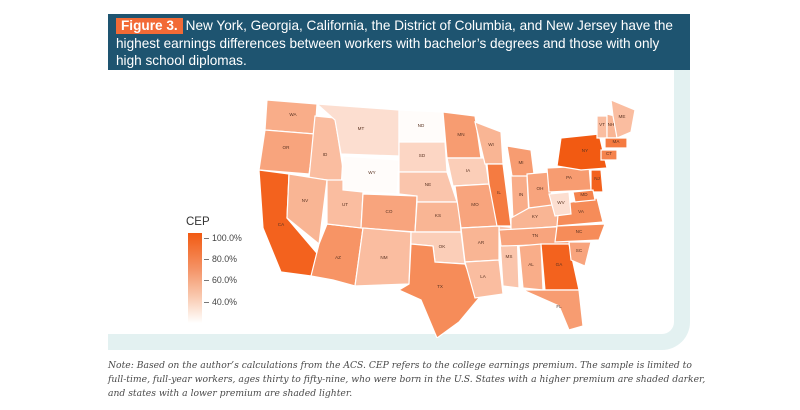  I want to click on state-label-va: VA, so click(581, 211).